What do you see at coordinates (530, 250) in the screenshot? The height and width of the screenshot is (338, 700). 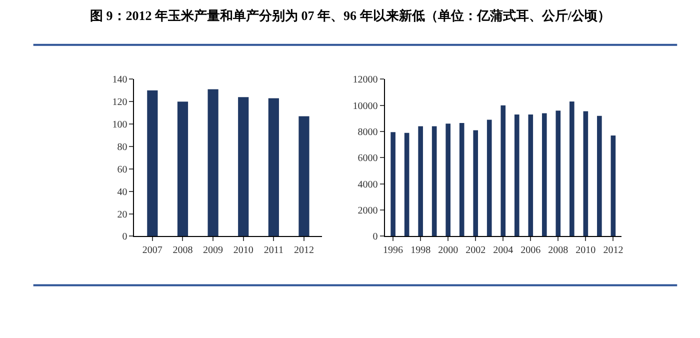 I see `x-tick-label: 2006` at bounding box center [530, 250].